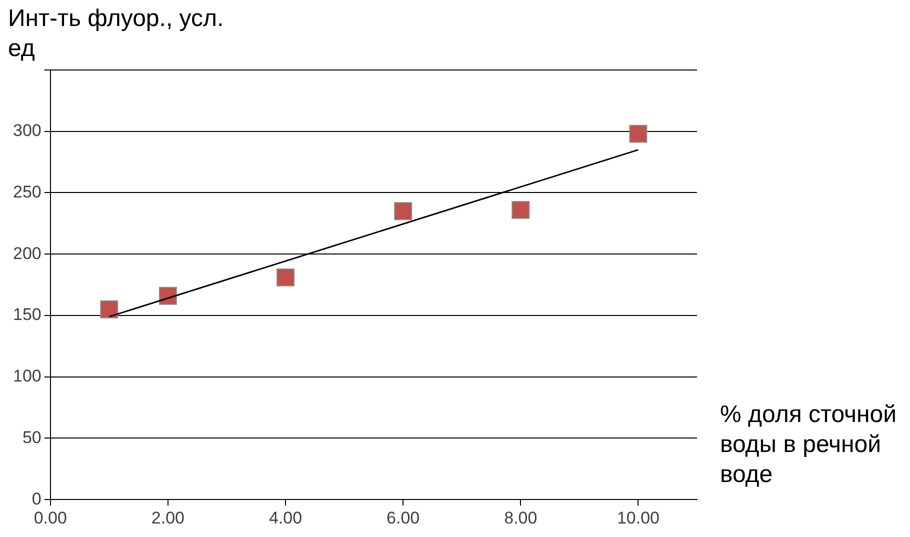  Describe the element at coordinates (27, 253) in the screenshot. I see `y-tick-label: 200` at that location.